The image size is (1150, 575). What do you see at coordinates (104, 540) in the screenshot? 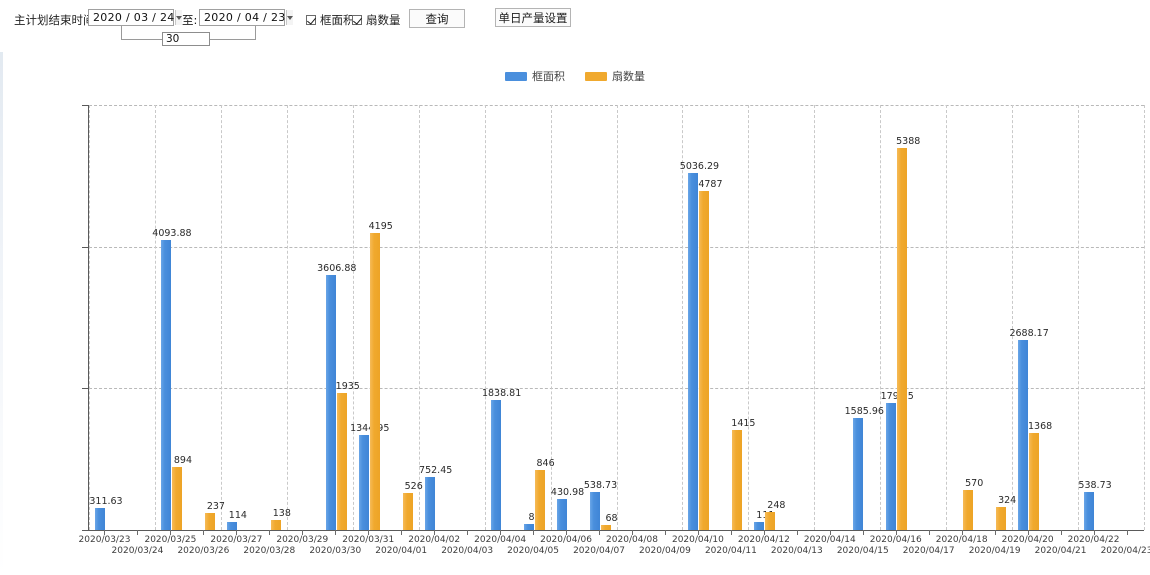
I see `x-axis-tick-label: 2020/03/23` at bounding box center [104, 540].